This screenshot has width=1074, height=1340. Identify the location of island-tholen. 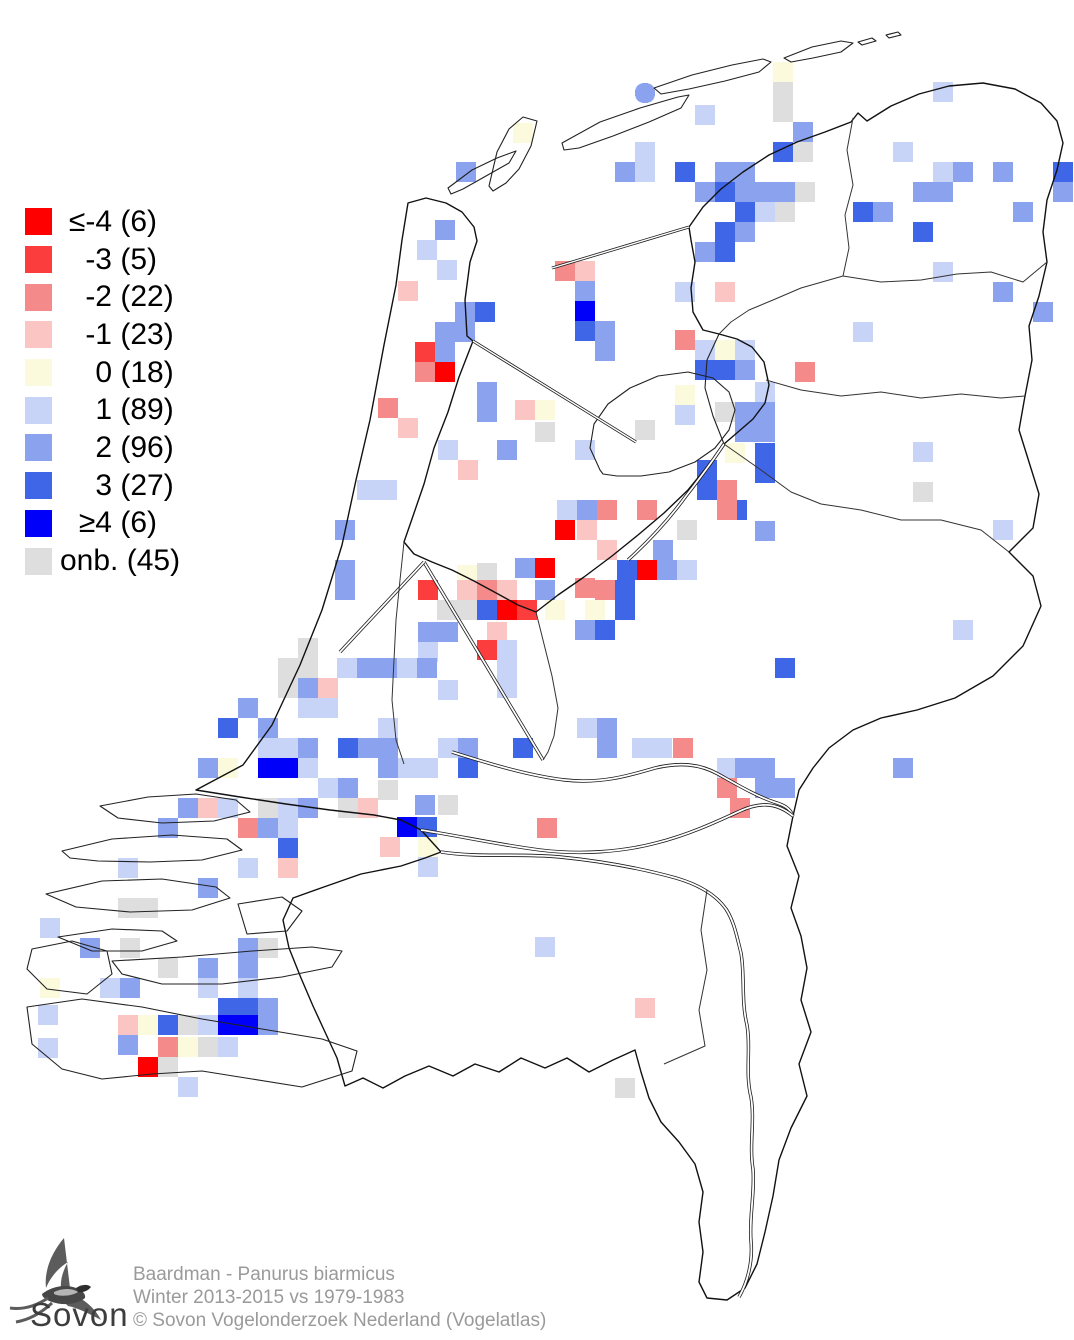
(270, 915).